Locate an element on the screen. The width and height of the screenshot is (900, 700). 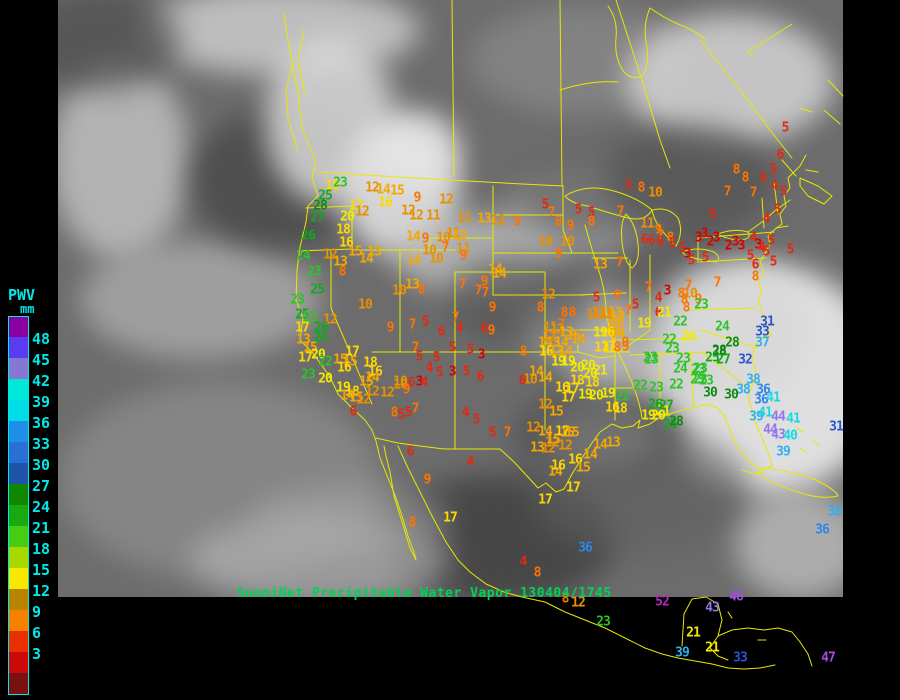
station-value: 28 is located at coordinates (676, 422).